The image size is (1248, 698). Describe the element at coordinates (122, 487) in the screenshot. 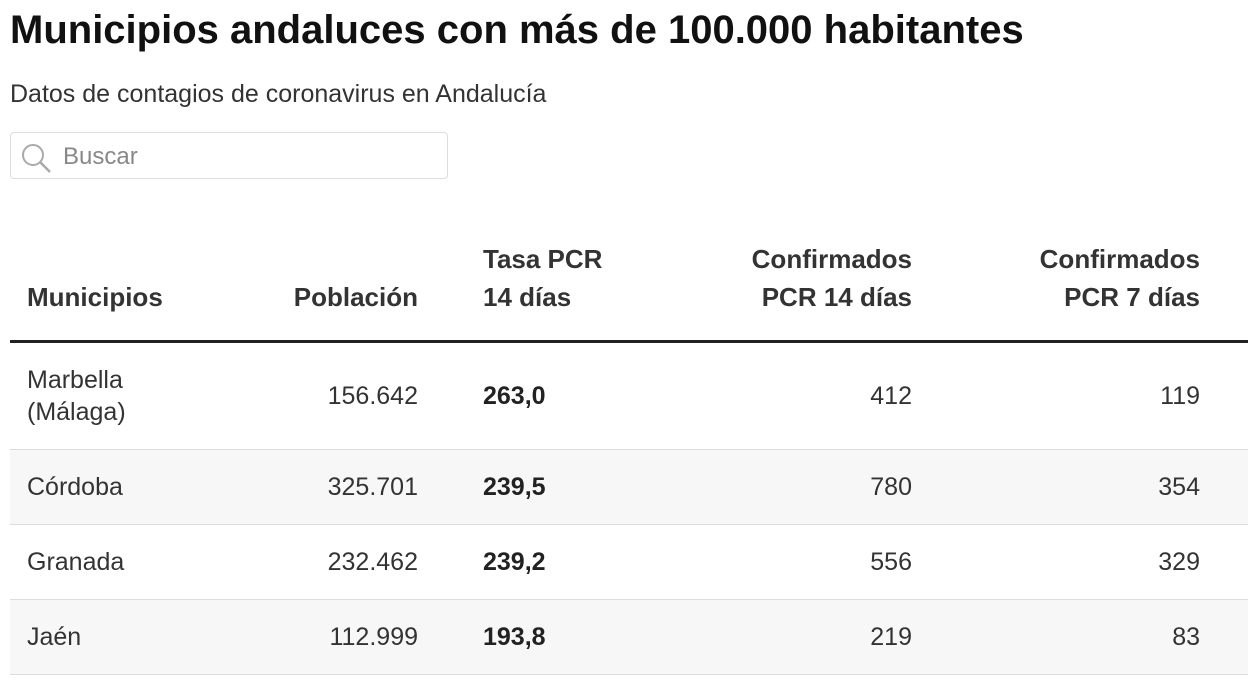

I see `table-cell: Córdoba` at that location.